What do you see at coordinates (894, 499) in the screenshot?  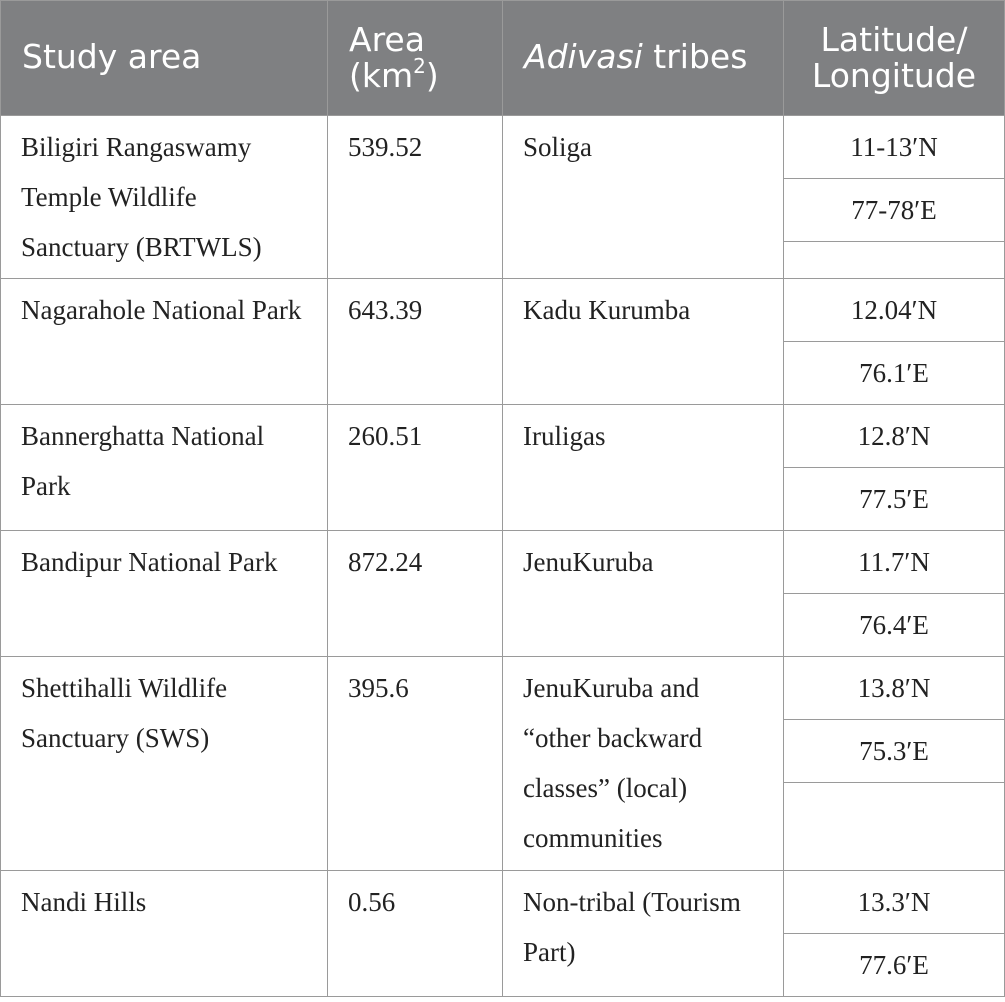 I see `cell-longitude: 77.5′E` at bounding box center [894, 499].